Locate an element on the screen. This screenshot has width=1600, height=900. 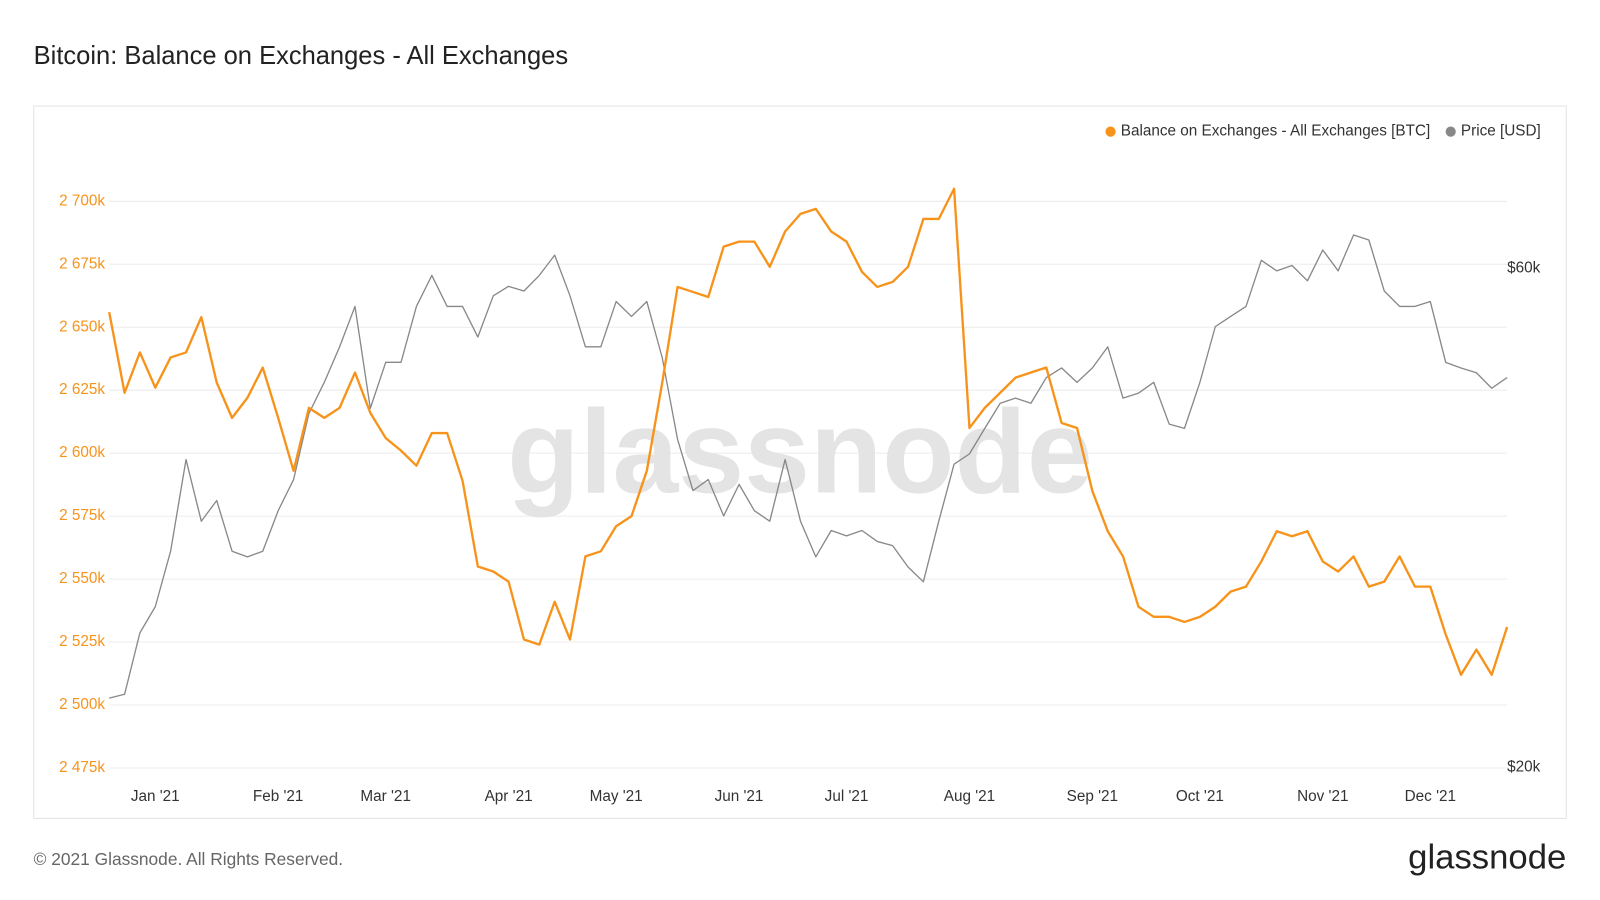
y2-tick-label: $20k is located at coordinates (1524, 767).